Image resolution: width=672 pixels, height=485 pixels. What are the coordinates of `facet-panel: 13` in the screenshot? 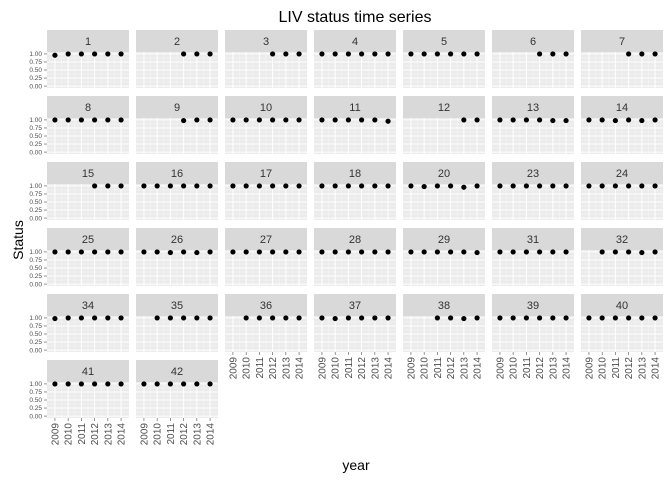 It's located at (533, 125).